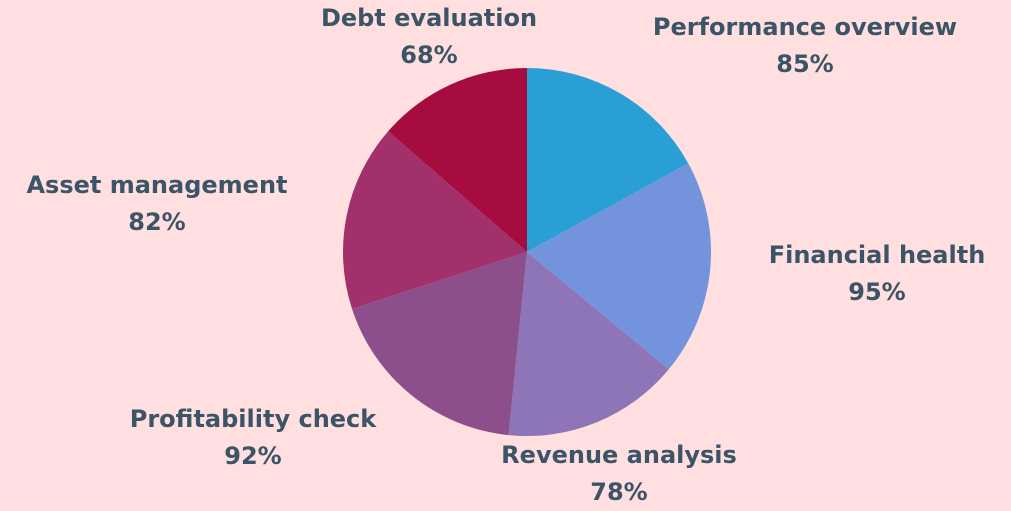  What do you see at coordinates (805, 46) in the screenshot?
I see `slice-label-performance-overview: Performance overview 85%` at bounding box center [805, 46].